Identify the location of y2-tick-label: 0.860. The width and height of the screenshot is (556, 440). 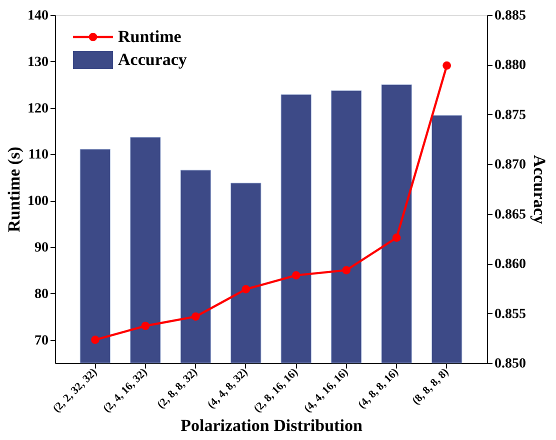
(510, 264).